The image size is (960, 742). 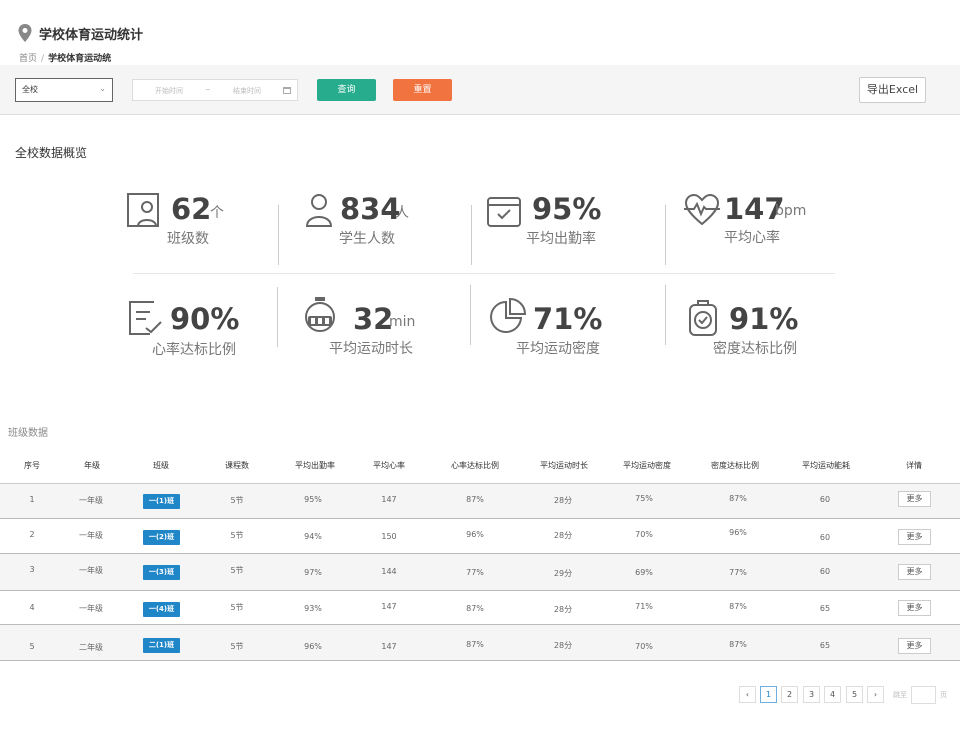 I want to click on stat-class-count: 62 个 班级数, so click(x=196, y=220).